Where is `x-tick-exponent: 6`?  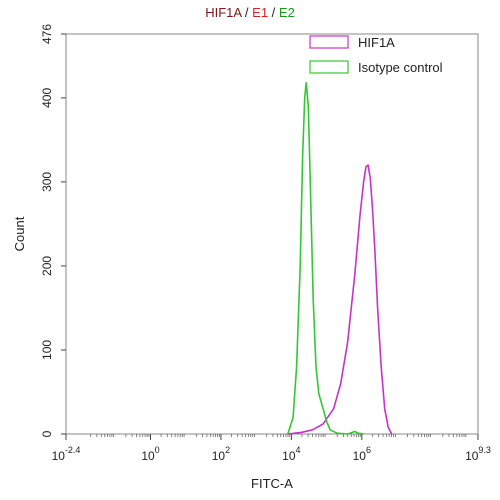 x-tick-exponent: 6 is located at coordinates (368, 450).